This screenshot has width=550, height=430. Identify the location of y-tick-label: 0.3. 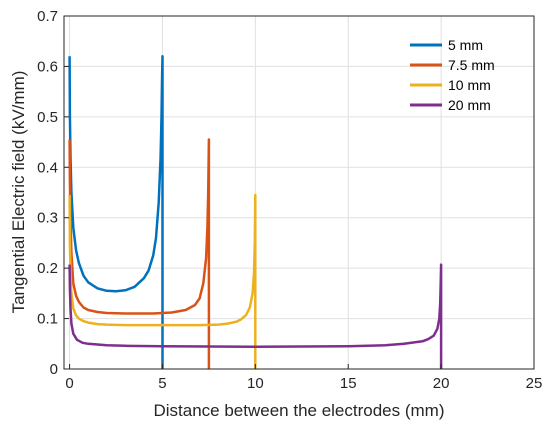
(47, 218).